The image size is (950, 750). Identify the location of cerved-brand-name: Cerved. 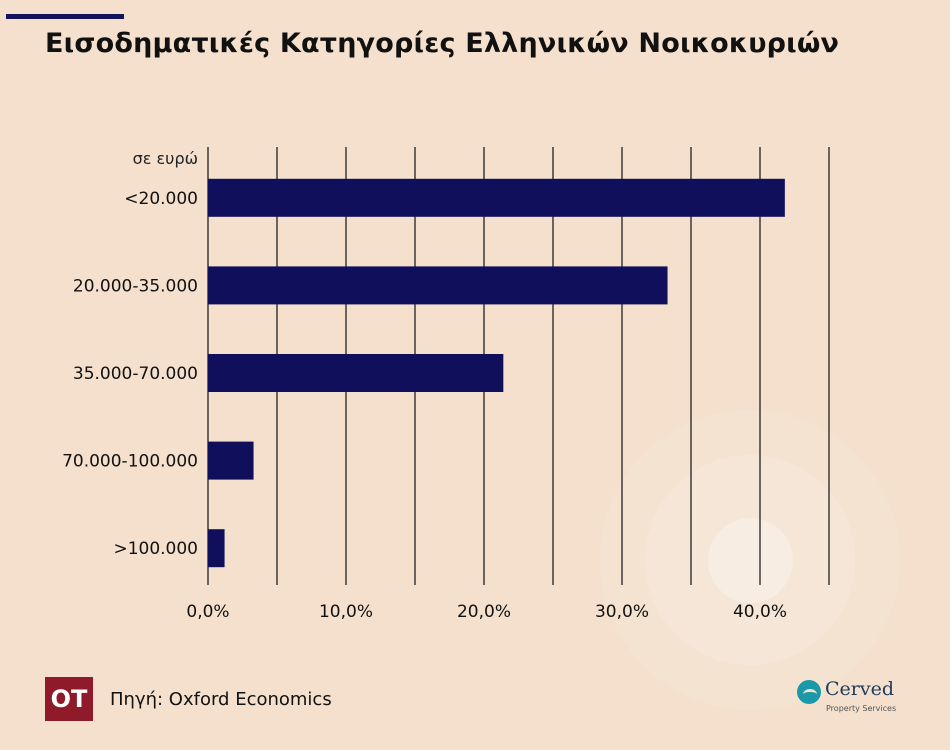
(860, 689).